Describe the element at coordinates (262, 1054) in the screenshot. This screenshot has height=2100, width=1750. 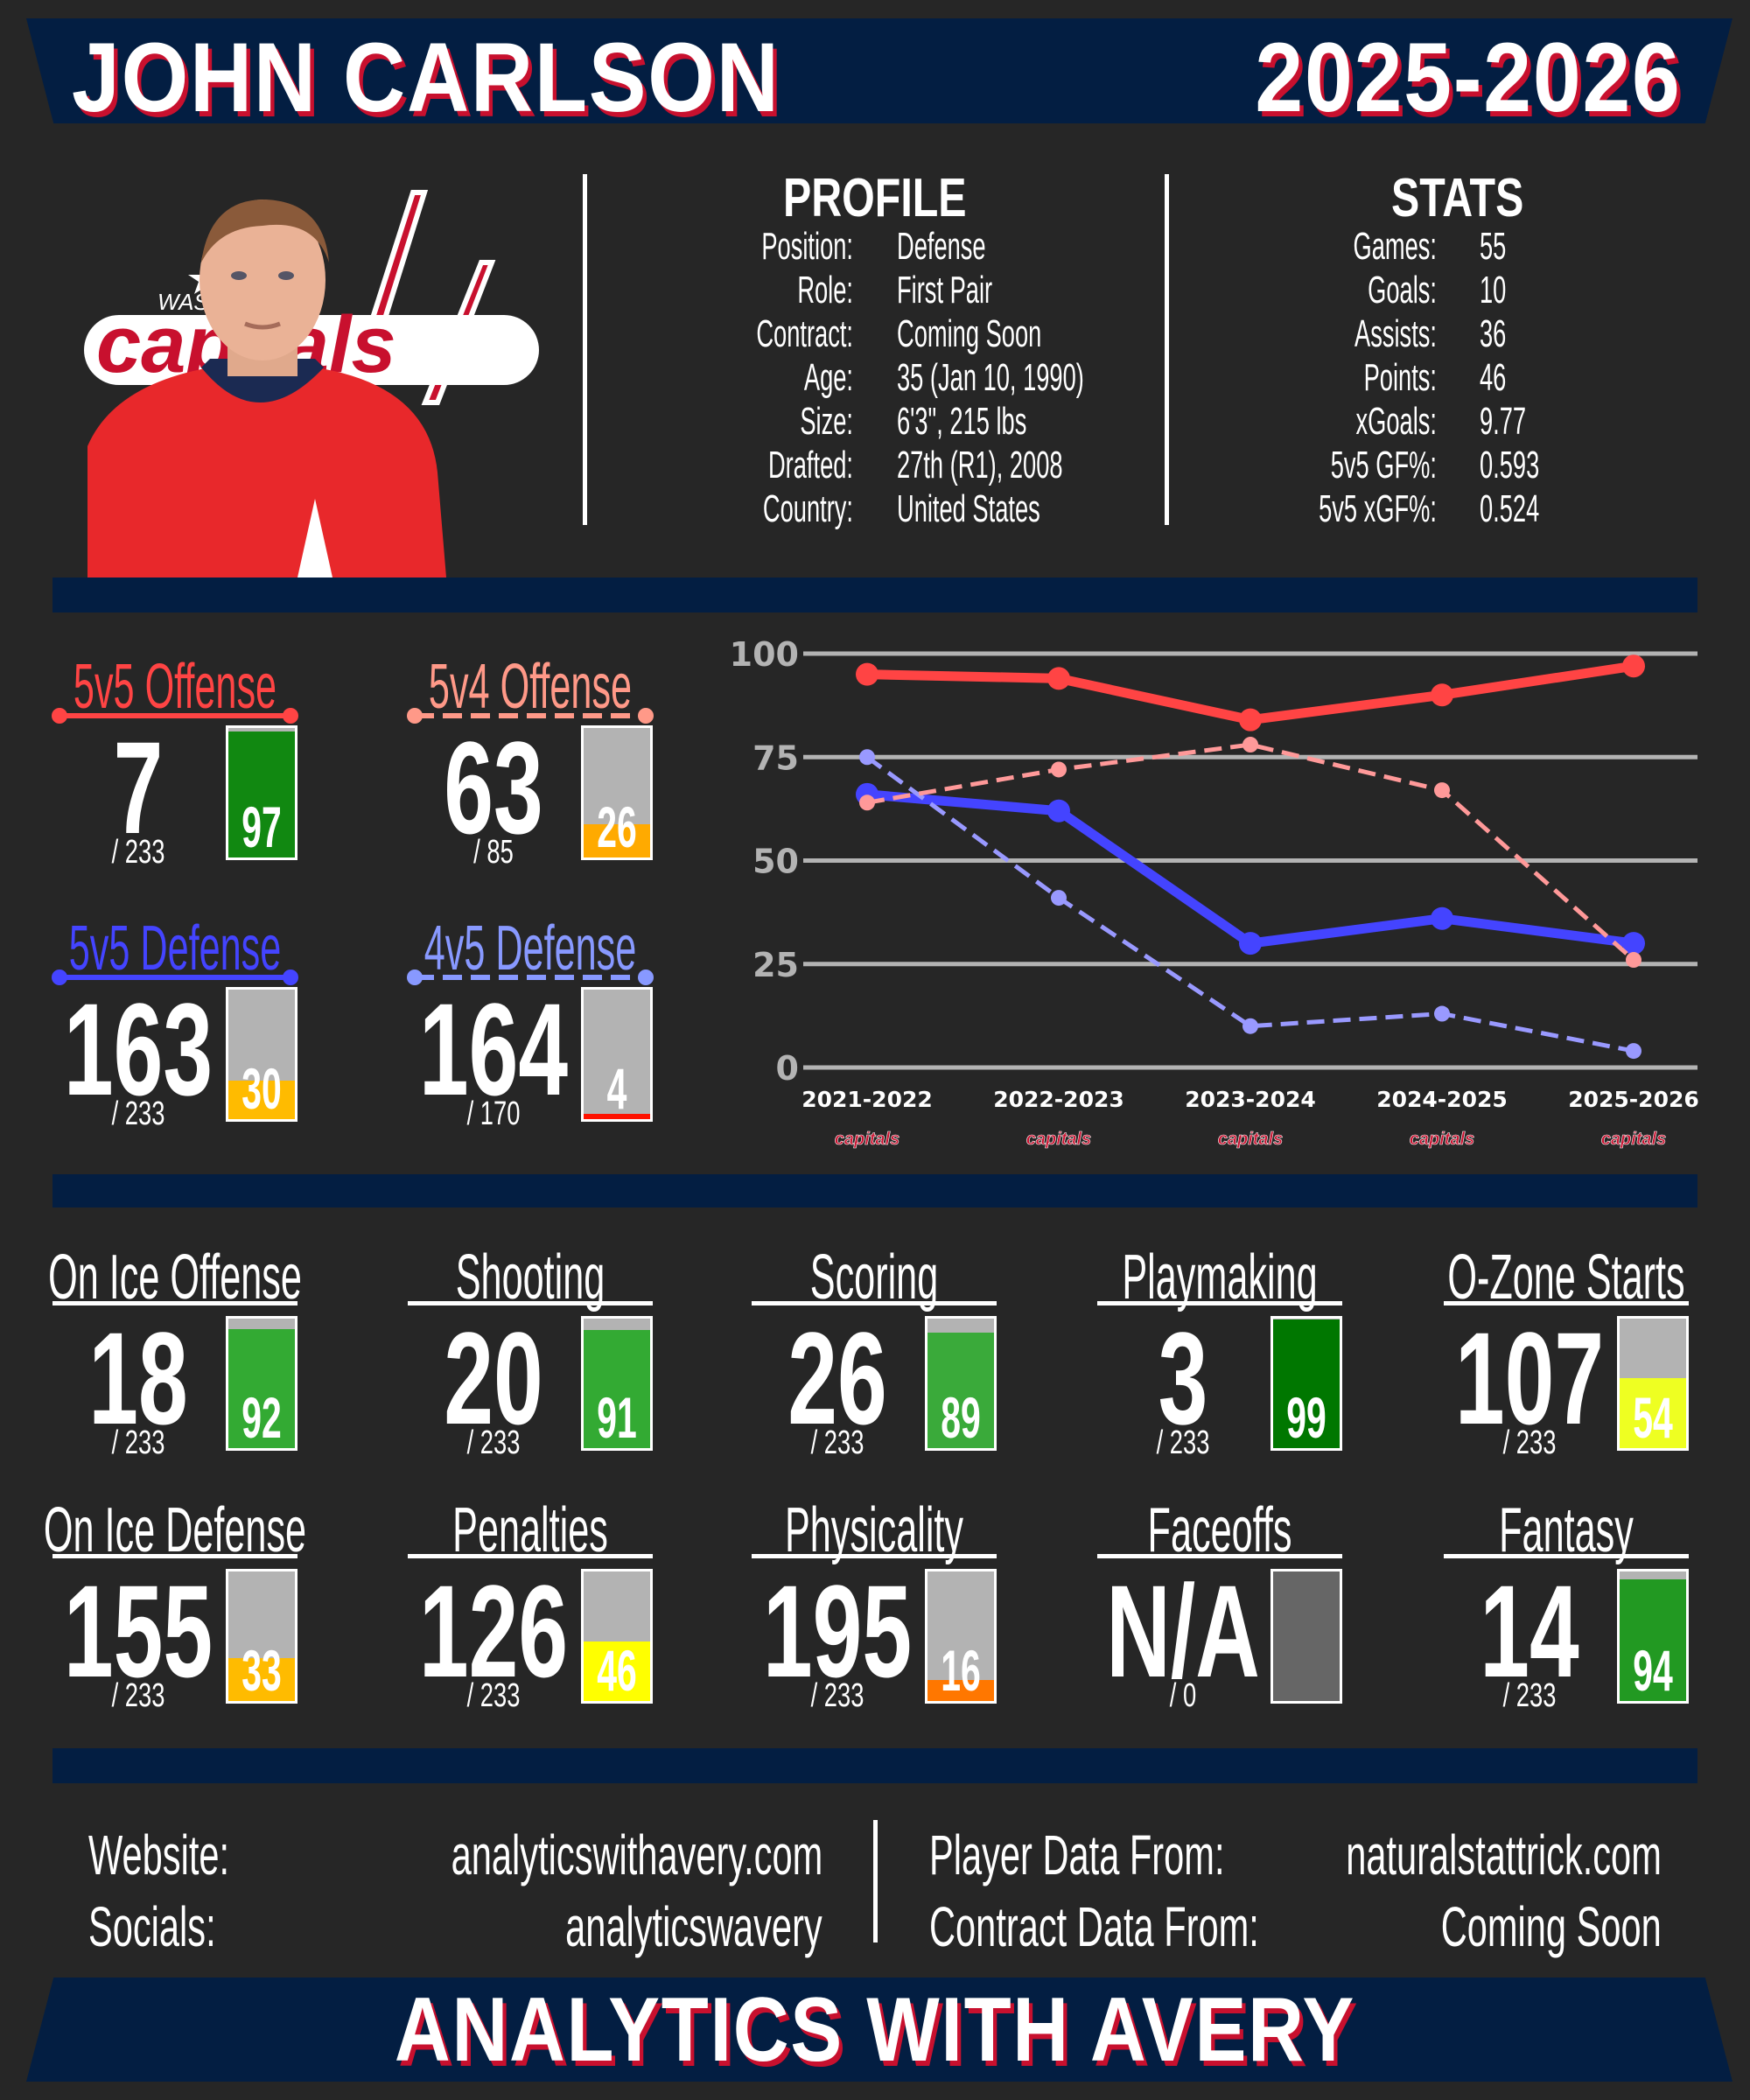
I see `percentile-bar: 30` at that location.